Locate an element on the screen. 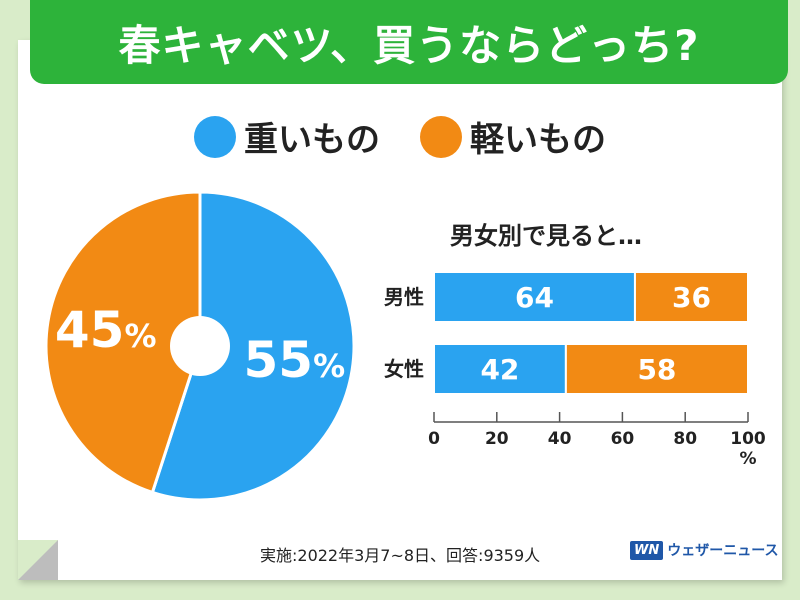 The height and width of the screenshot is (600, 800). pie-center-hole is located at coordinates (200, 346).